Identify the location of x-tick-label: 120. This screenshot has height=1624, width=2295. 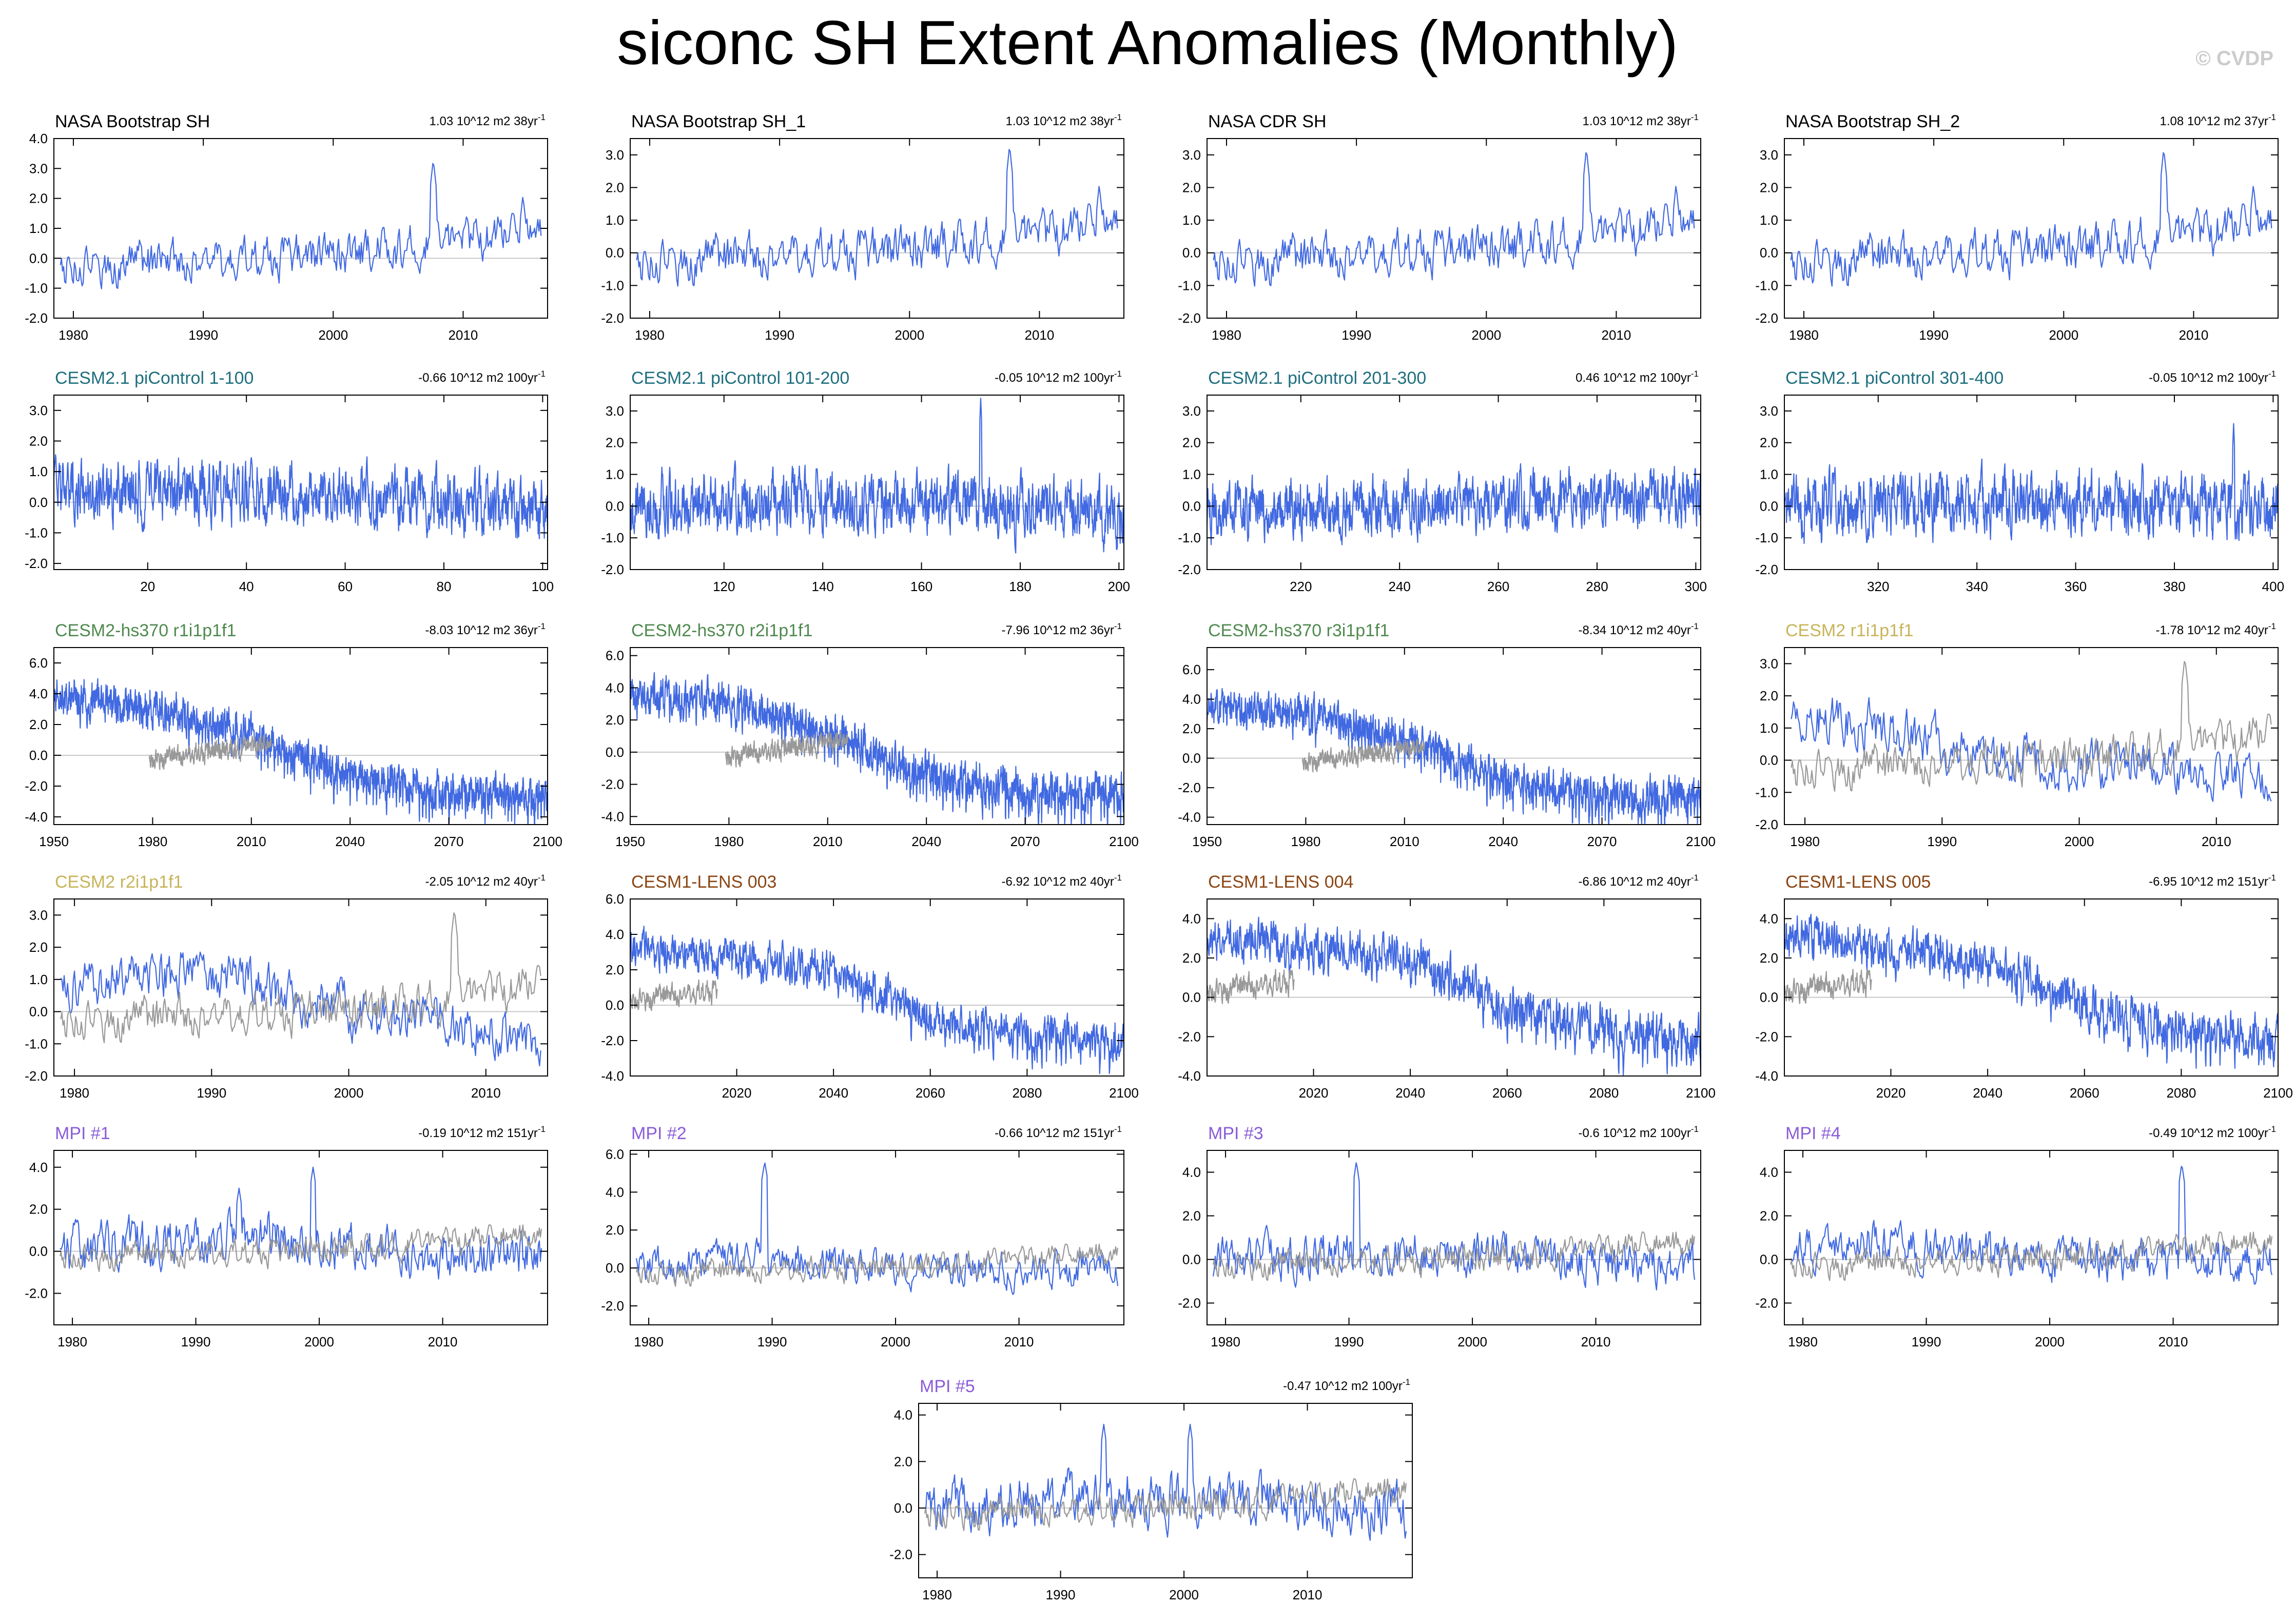
(724, 587).